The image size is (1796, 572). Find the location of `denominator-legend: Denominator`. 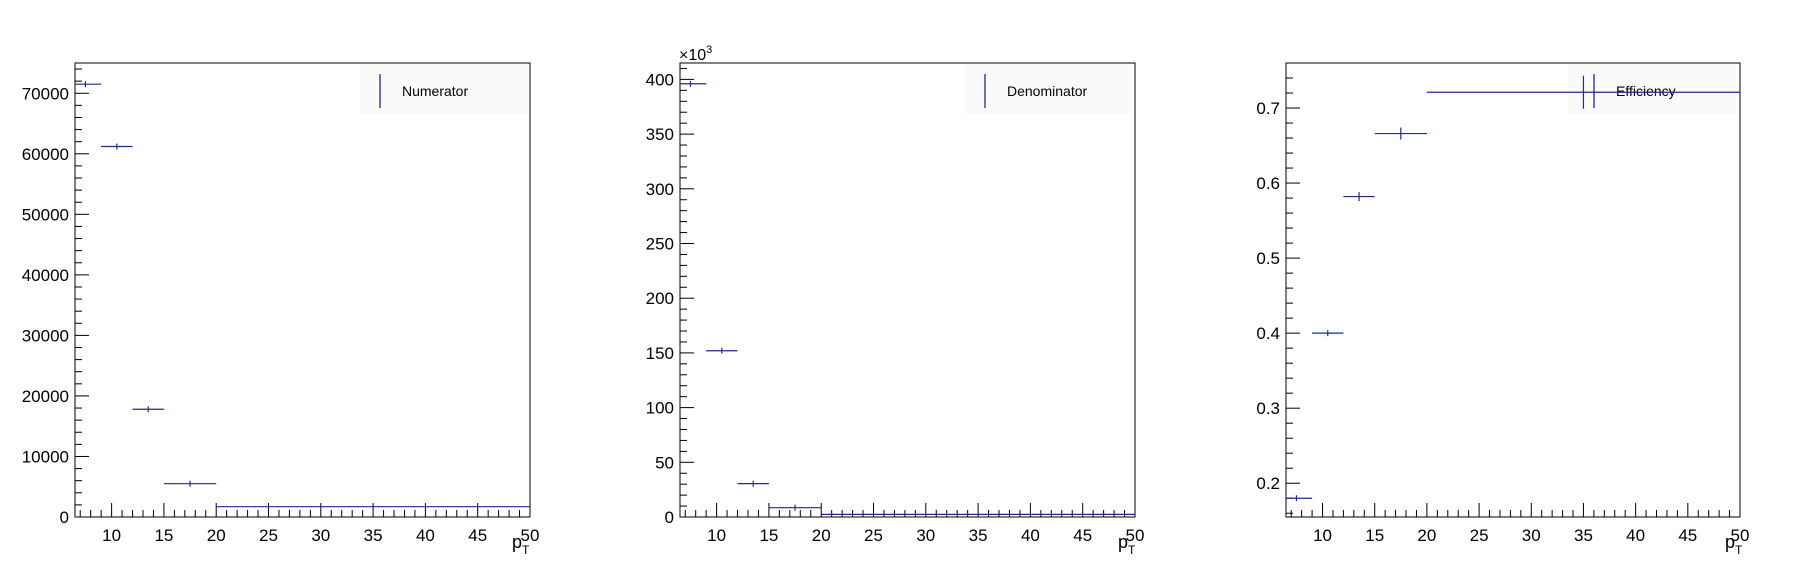

denominator-legend: Denominator is located at coordinates (1048, 89).